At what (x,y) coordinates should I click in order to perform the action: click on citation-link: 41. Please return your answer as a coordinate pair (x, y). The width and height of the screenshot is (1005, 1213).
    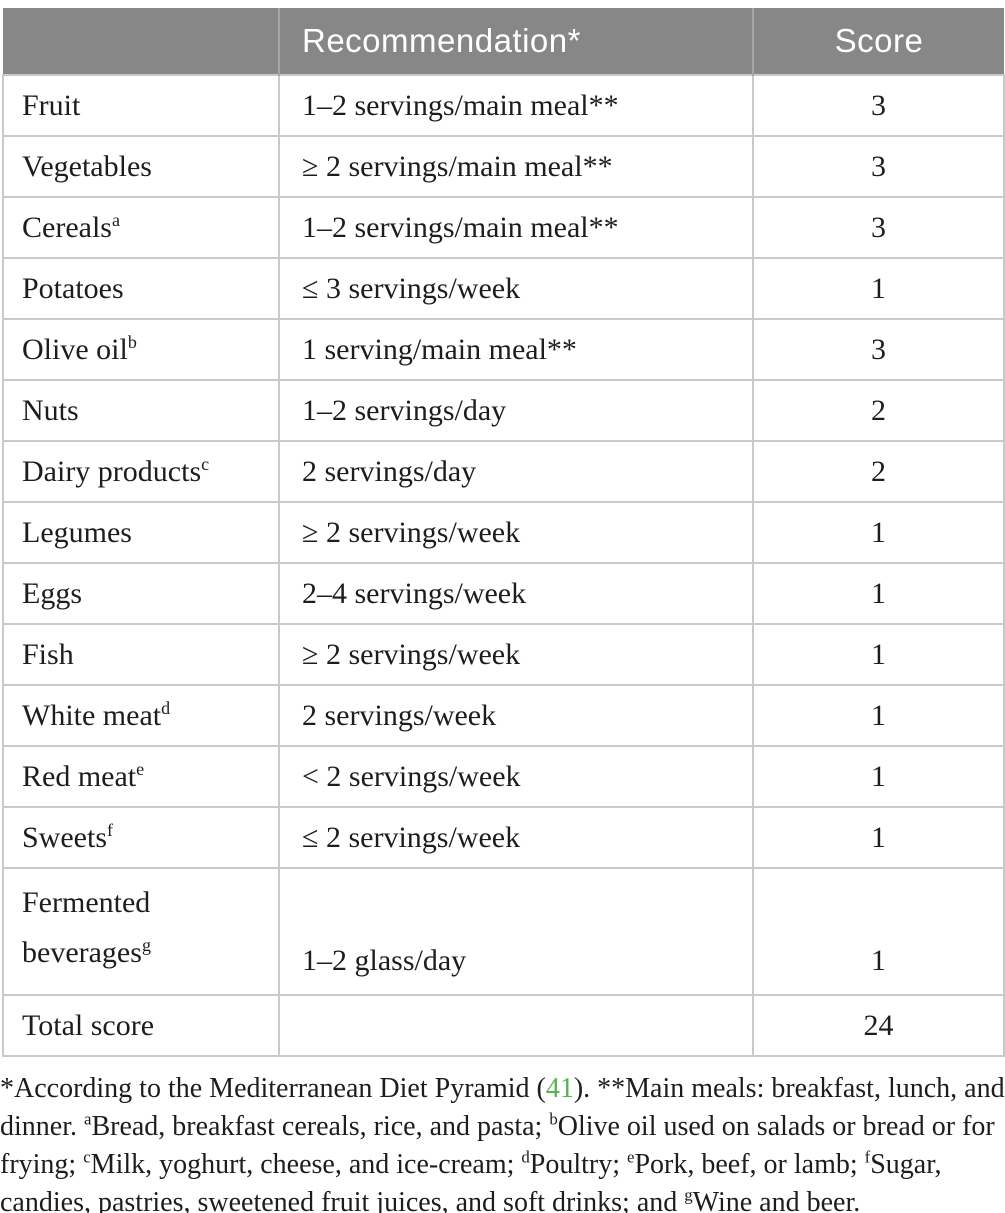
    Looking at the image, I should click on (559, 1088).